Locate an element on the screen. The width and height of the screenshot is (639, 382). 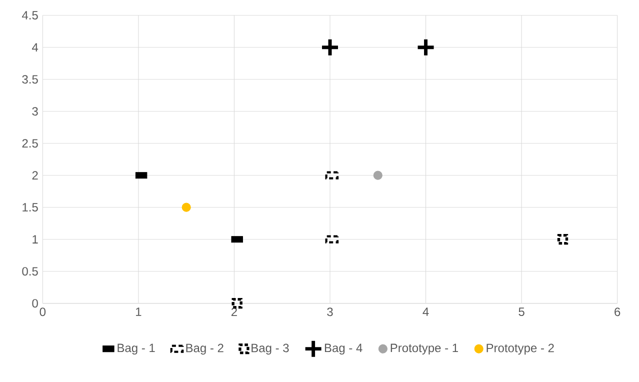
y-tick-label: 1.5 is located at coordinates (30, 207).